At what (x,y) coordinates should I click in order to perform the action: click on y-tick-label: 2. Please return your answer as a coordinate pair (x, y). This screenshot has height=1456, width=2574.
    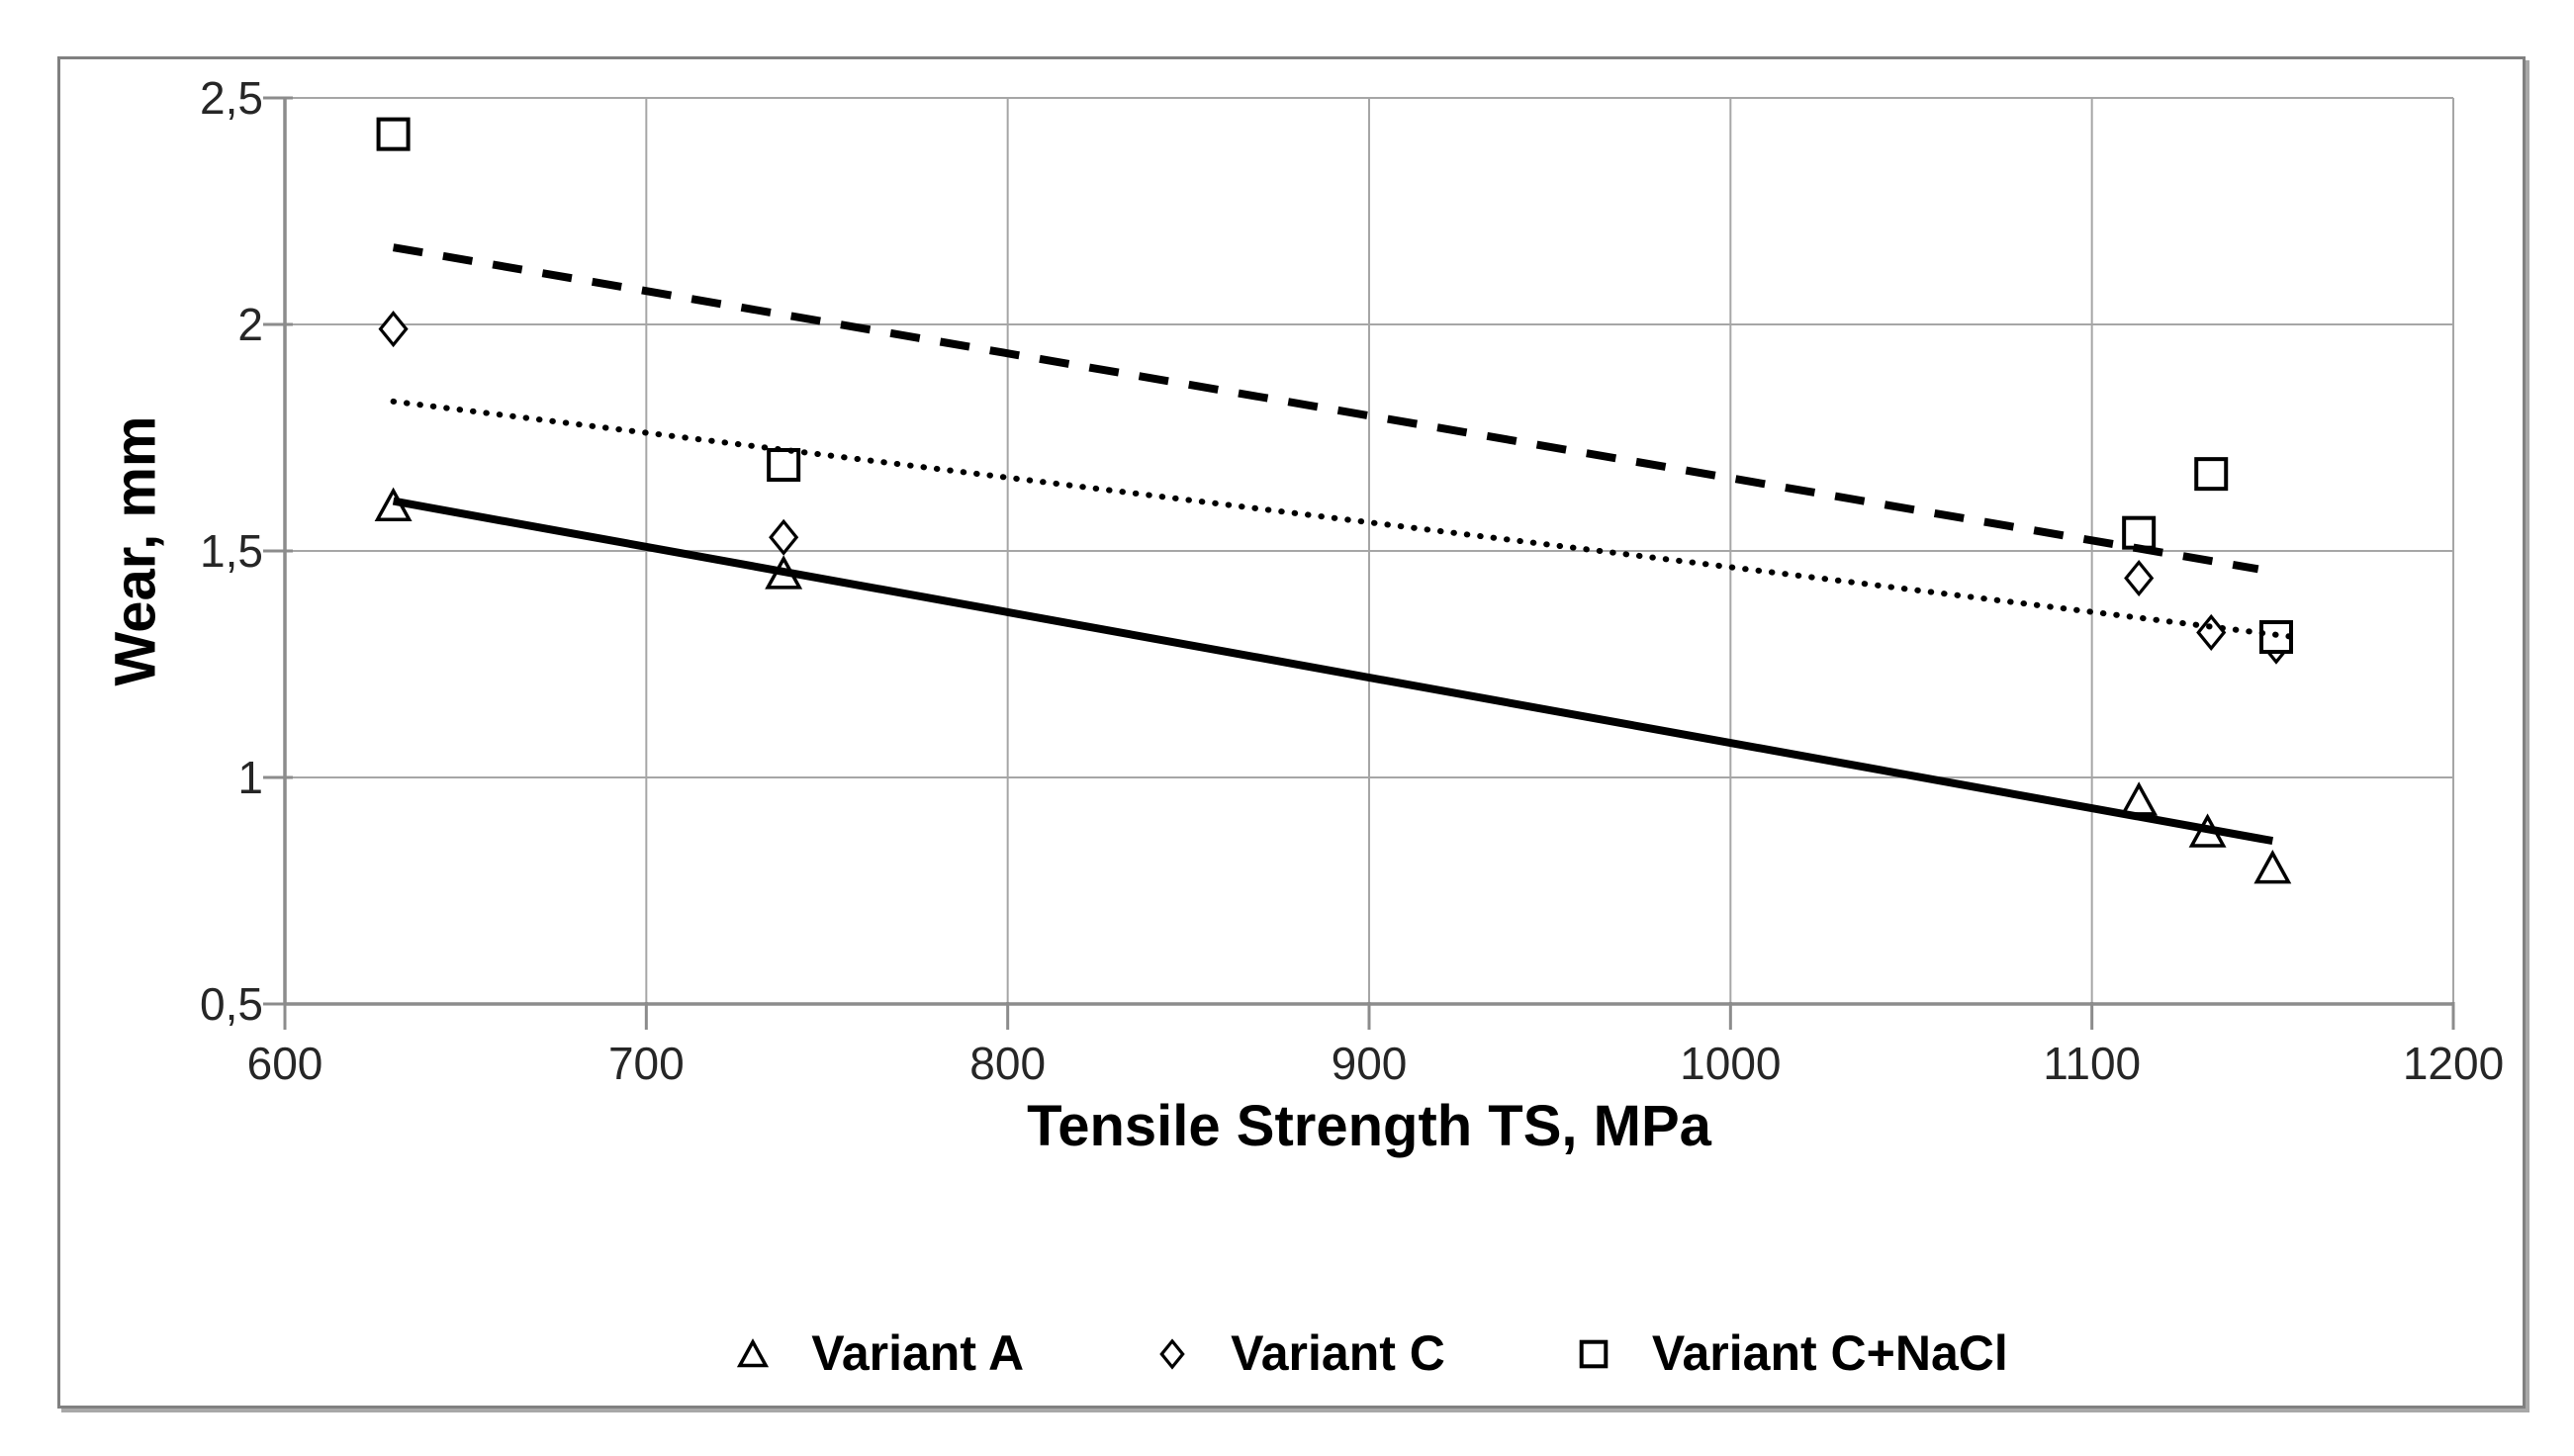
    Looking at the image, I should click on (250, 324).